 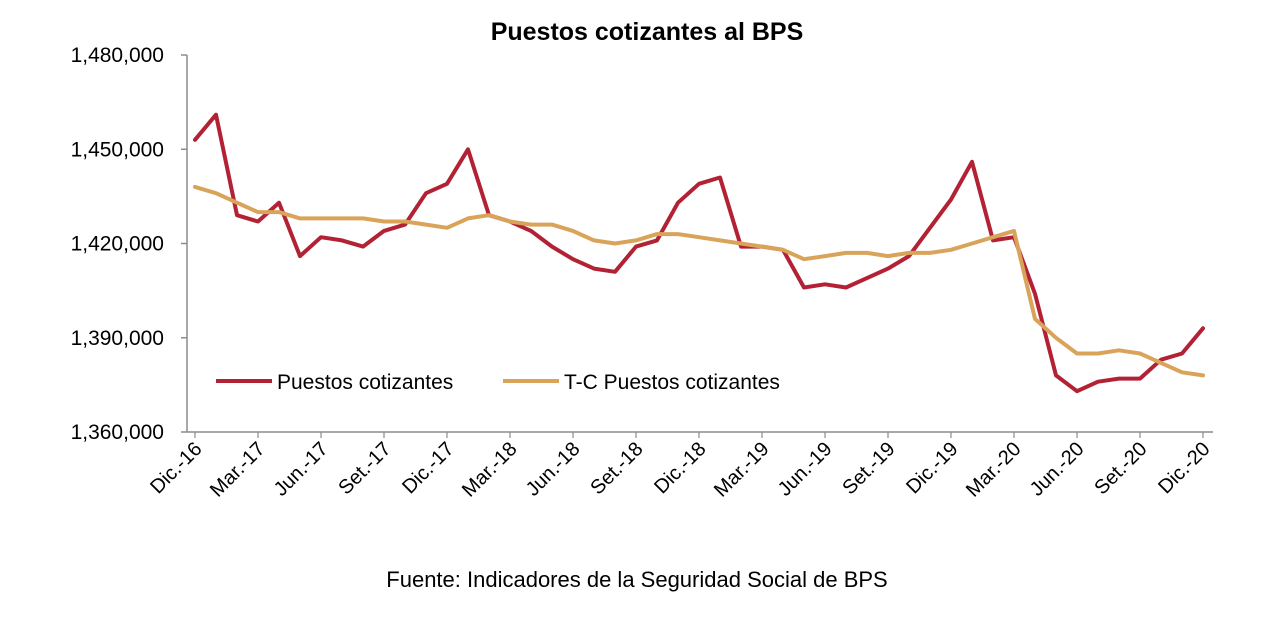 I want to click on x-tick-label: Mar.-19, so click(x=742, y=470).